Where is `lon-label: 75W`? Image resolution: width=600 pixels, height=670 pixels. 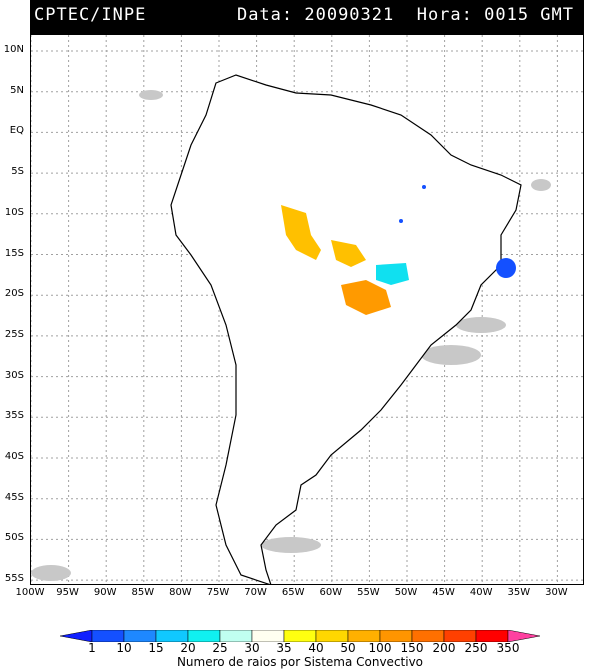 lon-label: 75W is located at coordinates (218, 592).